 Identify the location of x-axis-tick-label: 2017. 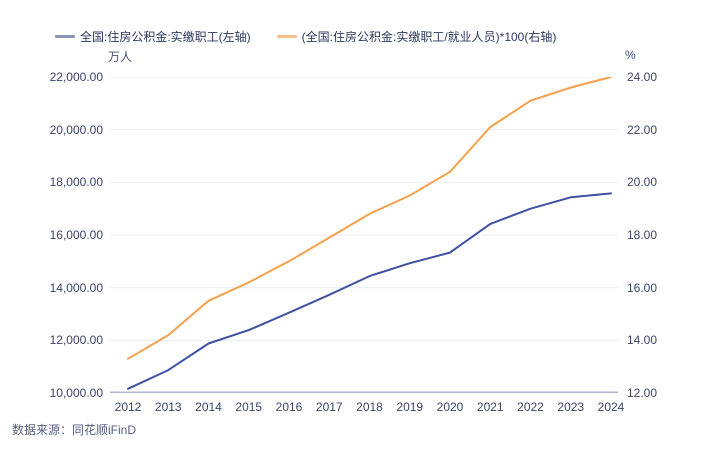
(329, 407).